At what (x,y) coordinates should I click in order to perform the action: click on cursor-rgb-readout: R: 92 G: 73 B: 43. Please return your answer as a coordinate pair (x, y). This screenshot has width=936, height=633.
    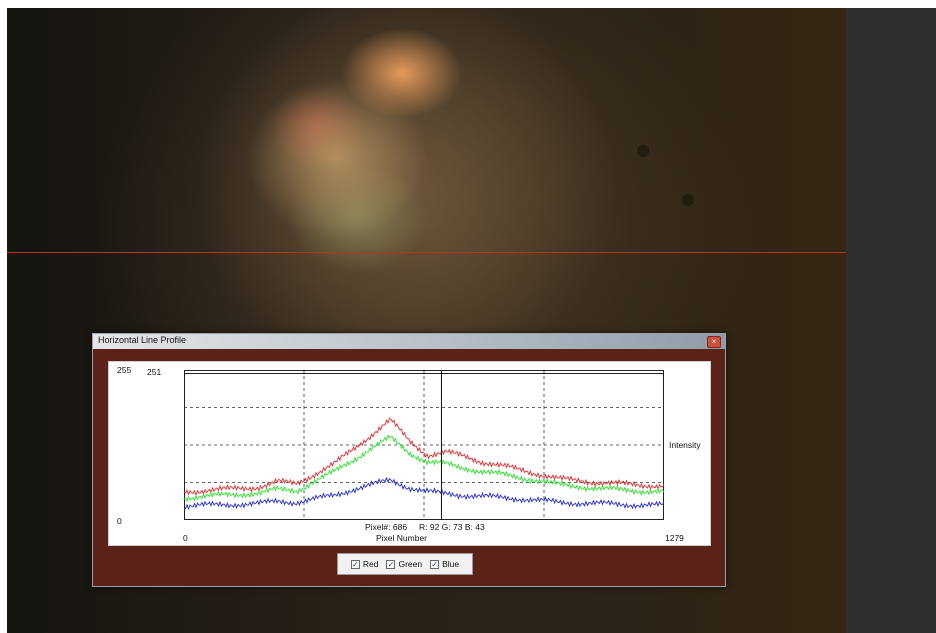
    Looking at the image, I should click on (452, 527).